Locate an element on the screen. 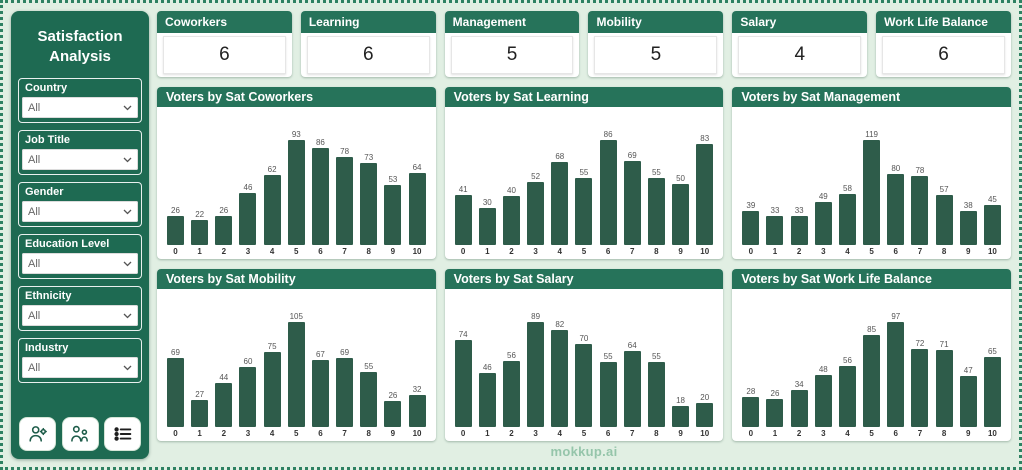 The width and height of the screenshot is (1022, 470). person-settings-button is located at coordinates (37, 434).